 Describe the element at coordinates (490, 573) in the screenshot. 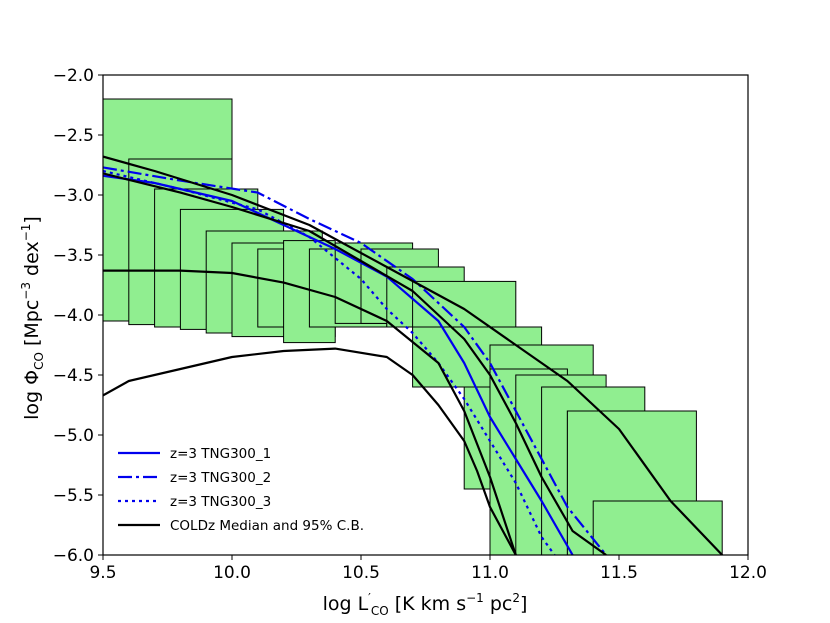

I see `x-tick-label: 11.0` at that location.